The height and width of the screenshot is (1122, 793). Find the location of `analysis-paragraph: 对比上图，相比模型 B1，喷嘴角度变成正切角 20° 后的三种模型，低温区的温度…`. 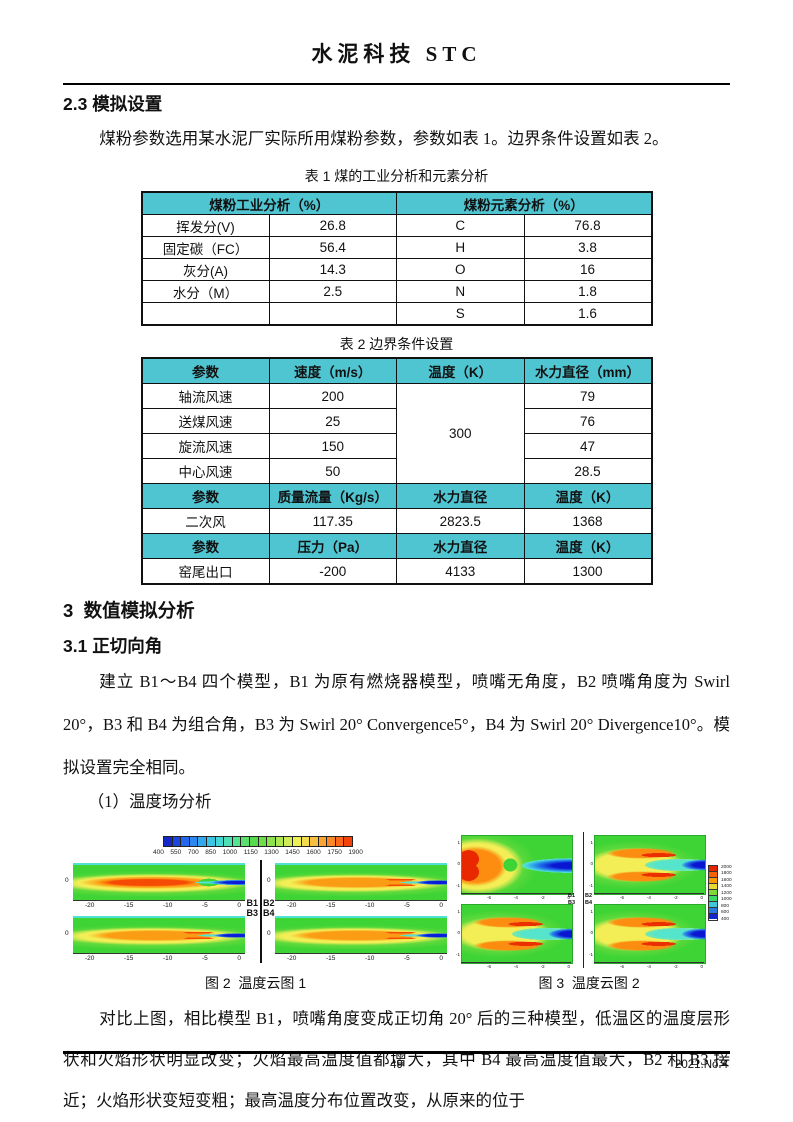

analysis-paragraph: 对比上图，相比模型 B1，喷嘴角度变成正切角 20° 后的三种模型，低温区的温度… is located at coordinates (396, 1059).